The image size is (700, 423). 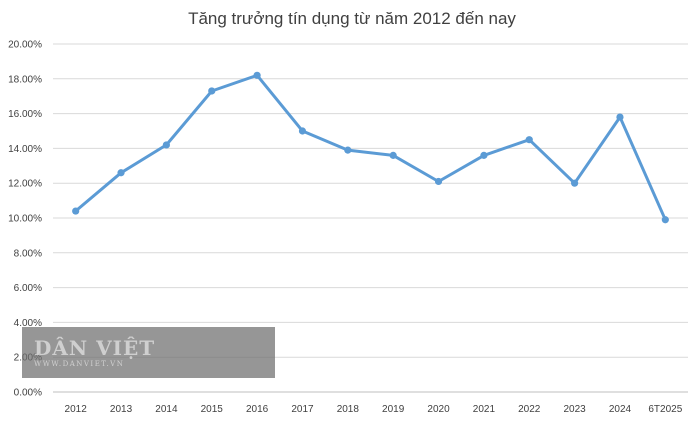 I want to click on x-tick-label: 2020, so click(x=438, y=409).